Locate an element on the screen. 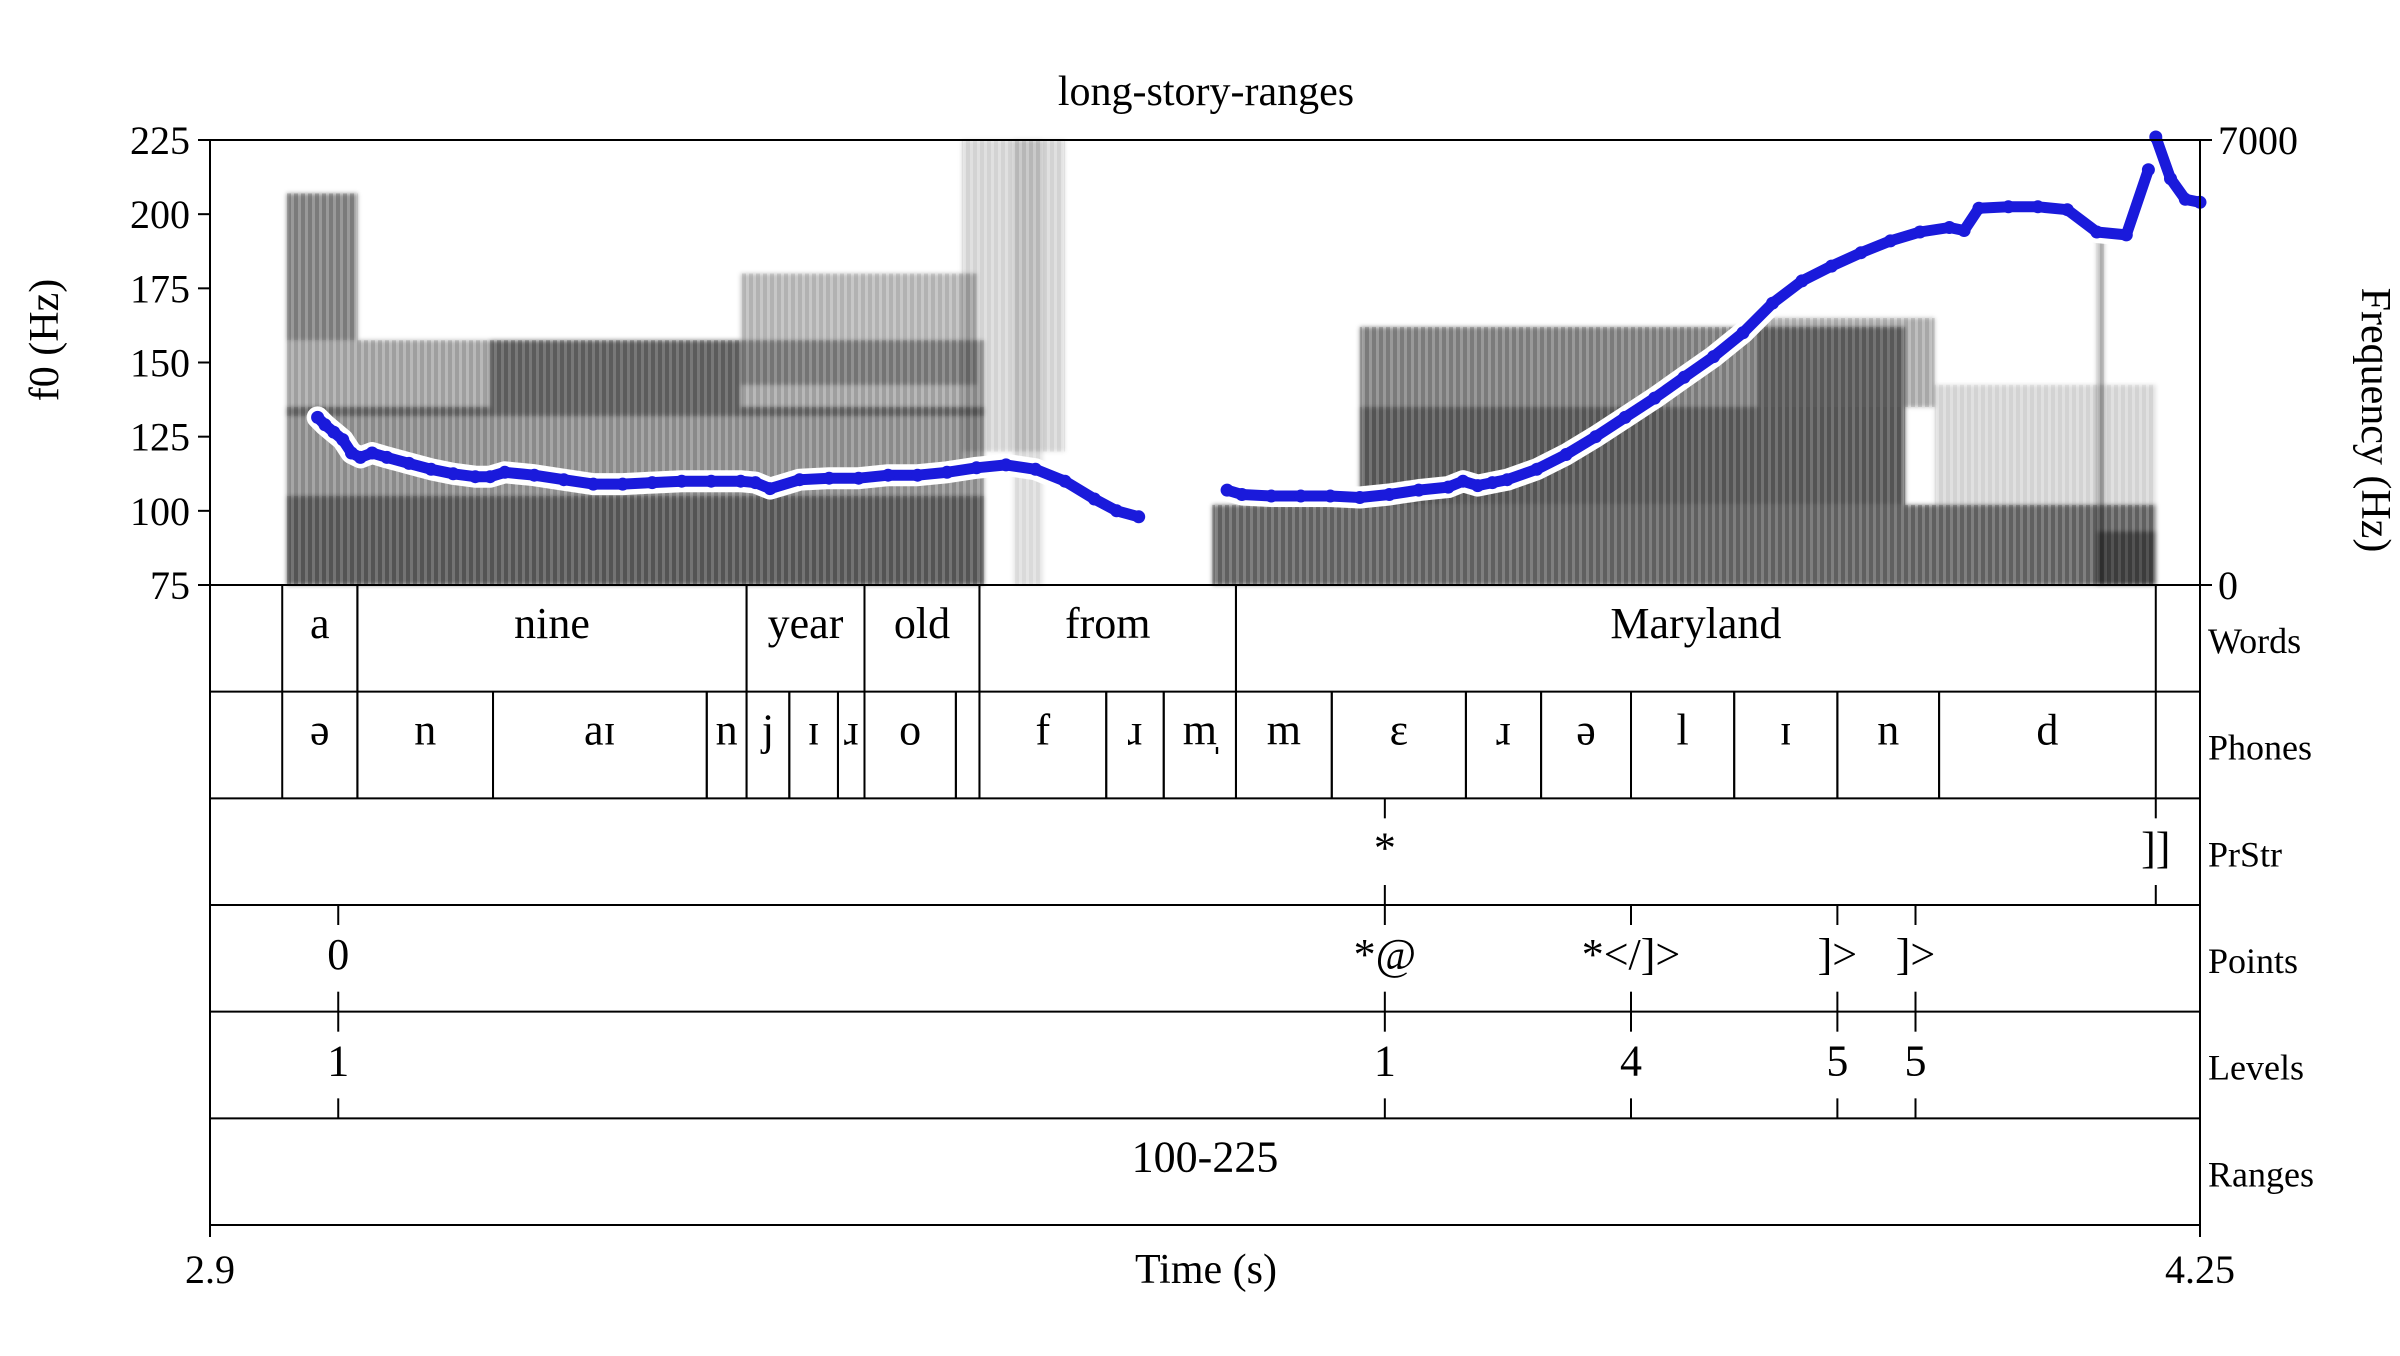 This screenshot has width=2400, height=1356. phone-label: ə is located at coordinates (320, 730).